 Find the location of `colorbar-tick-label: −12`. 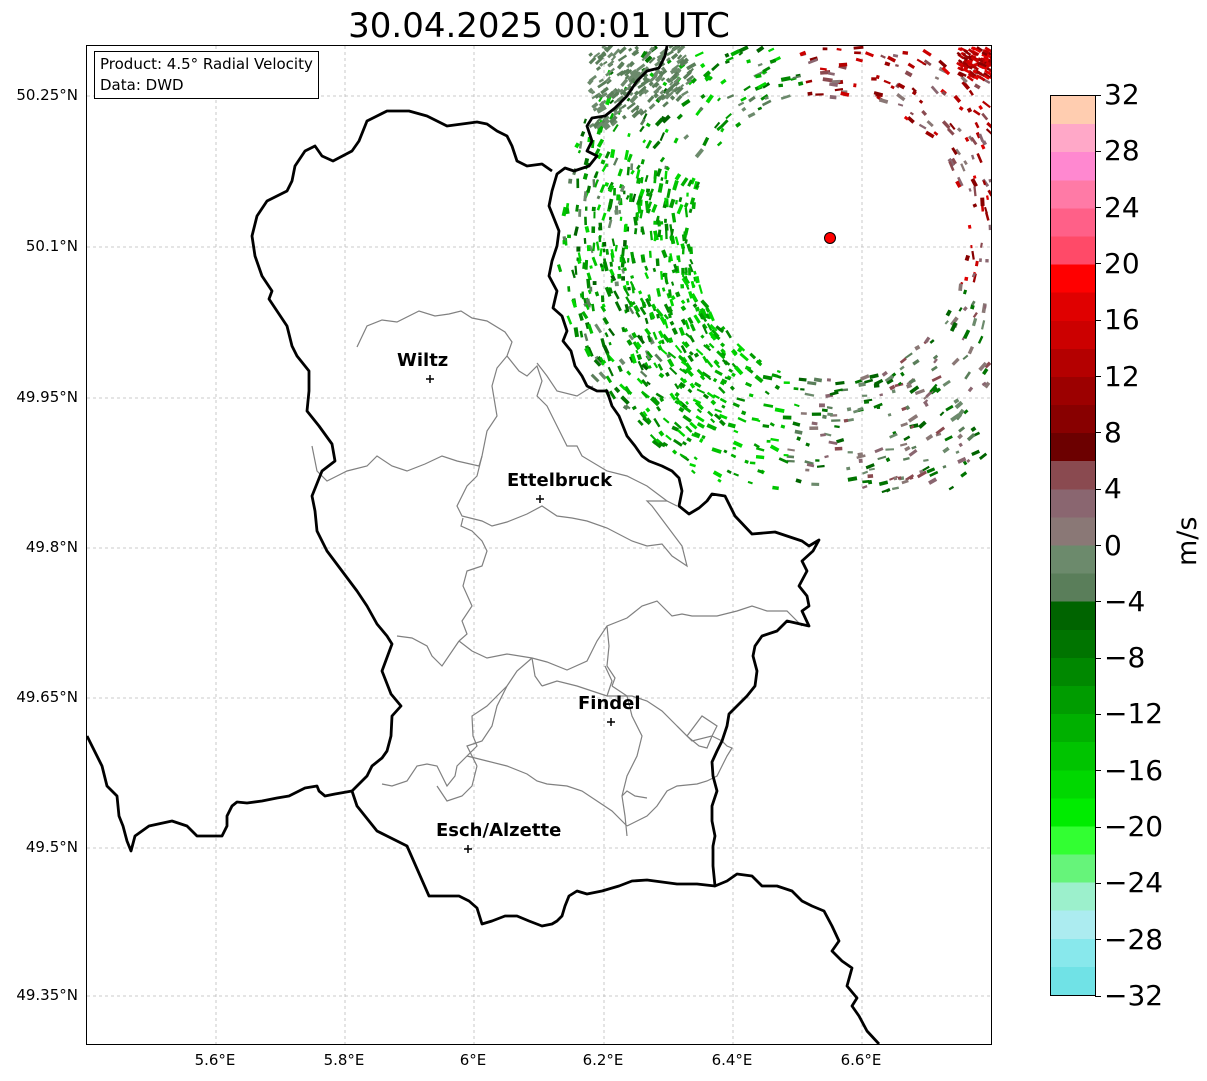

colorbar-tick-label: −12 is located at coordinates (1134, 714).